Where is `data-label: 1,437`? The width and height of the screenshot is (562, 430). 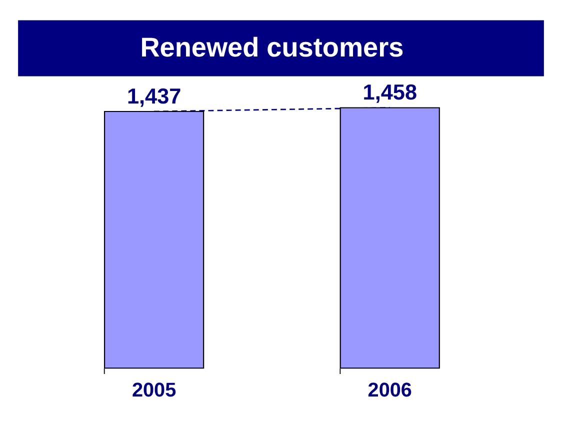 data-label: 1,437 is located at coordinates (154, 95).